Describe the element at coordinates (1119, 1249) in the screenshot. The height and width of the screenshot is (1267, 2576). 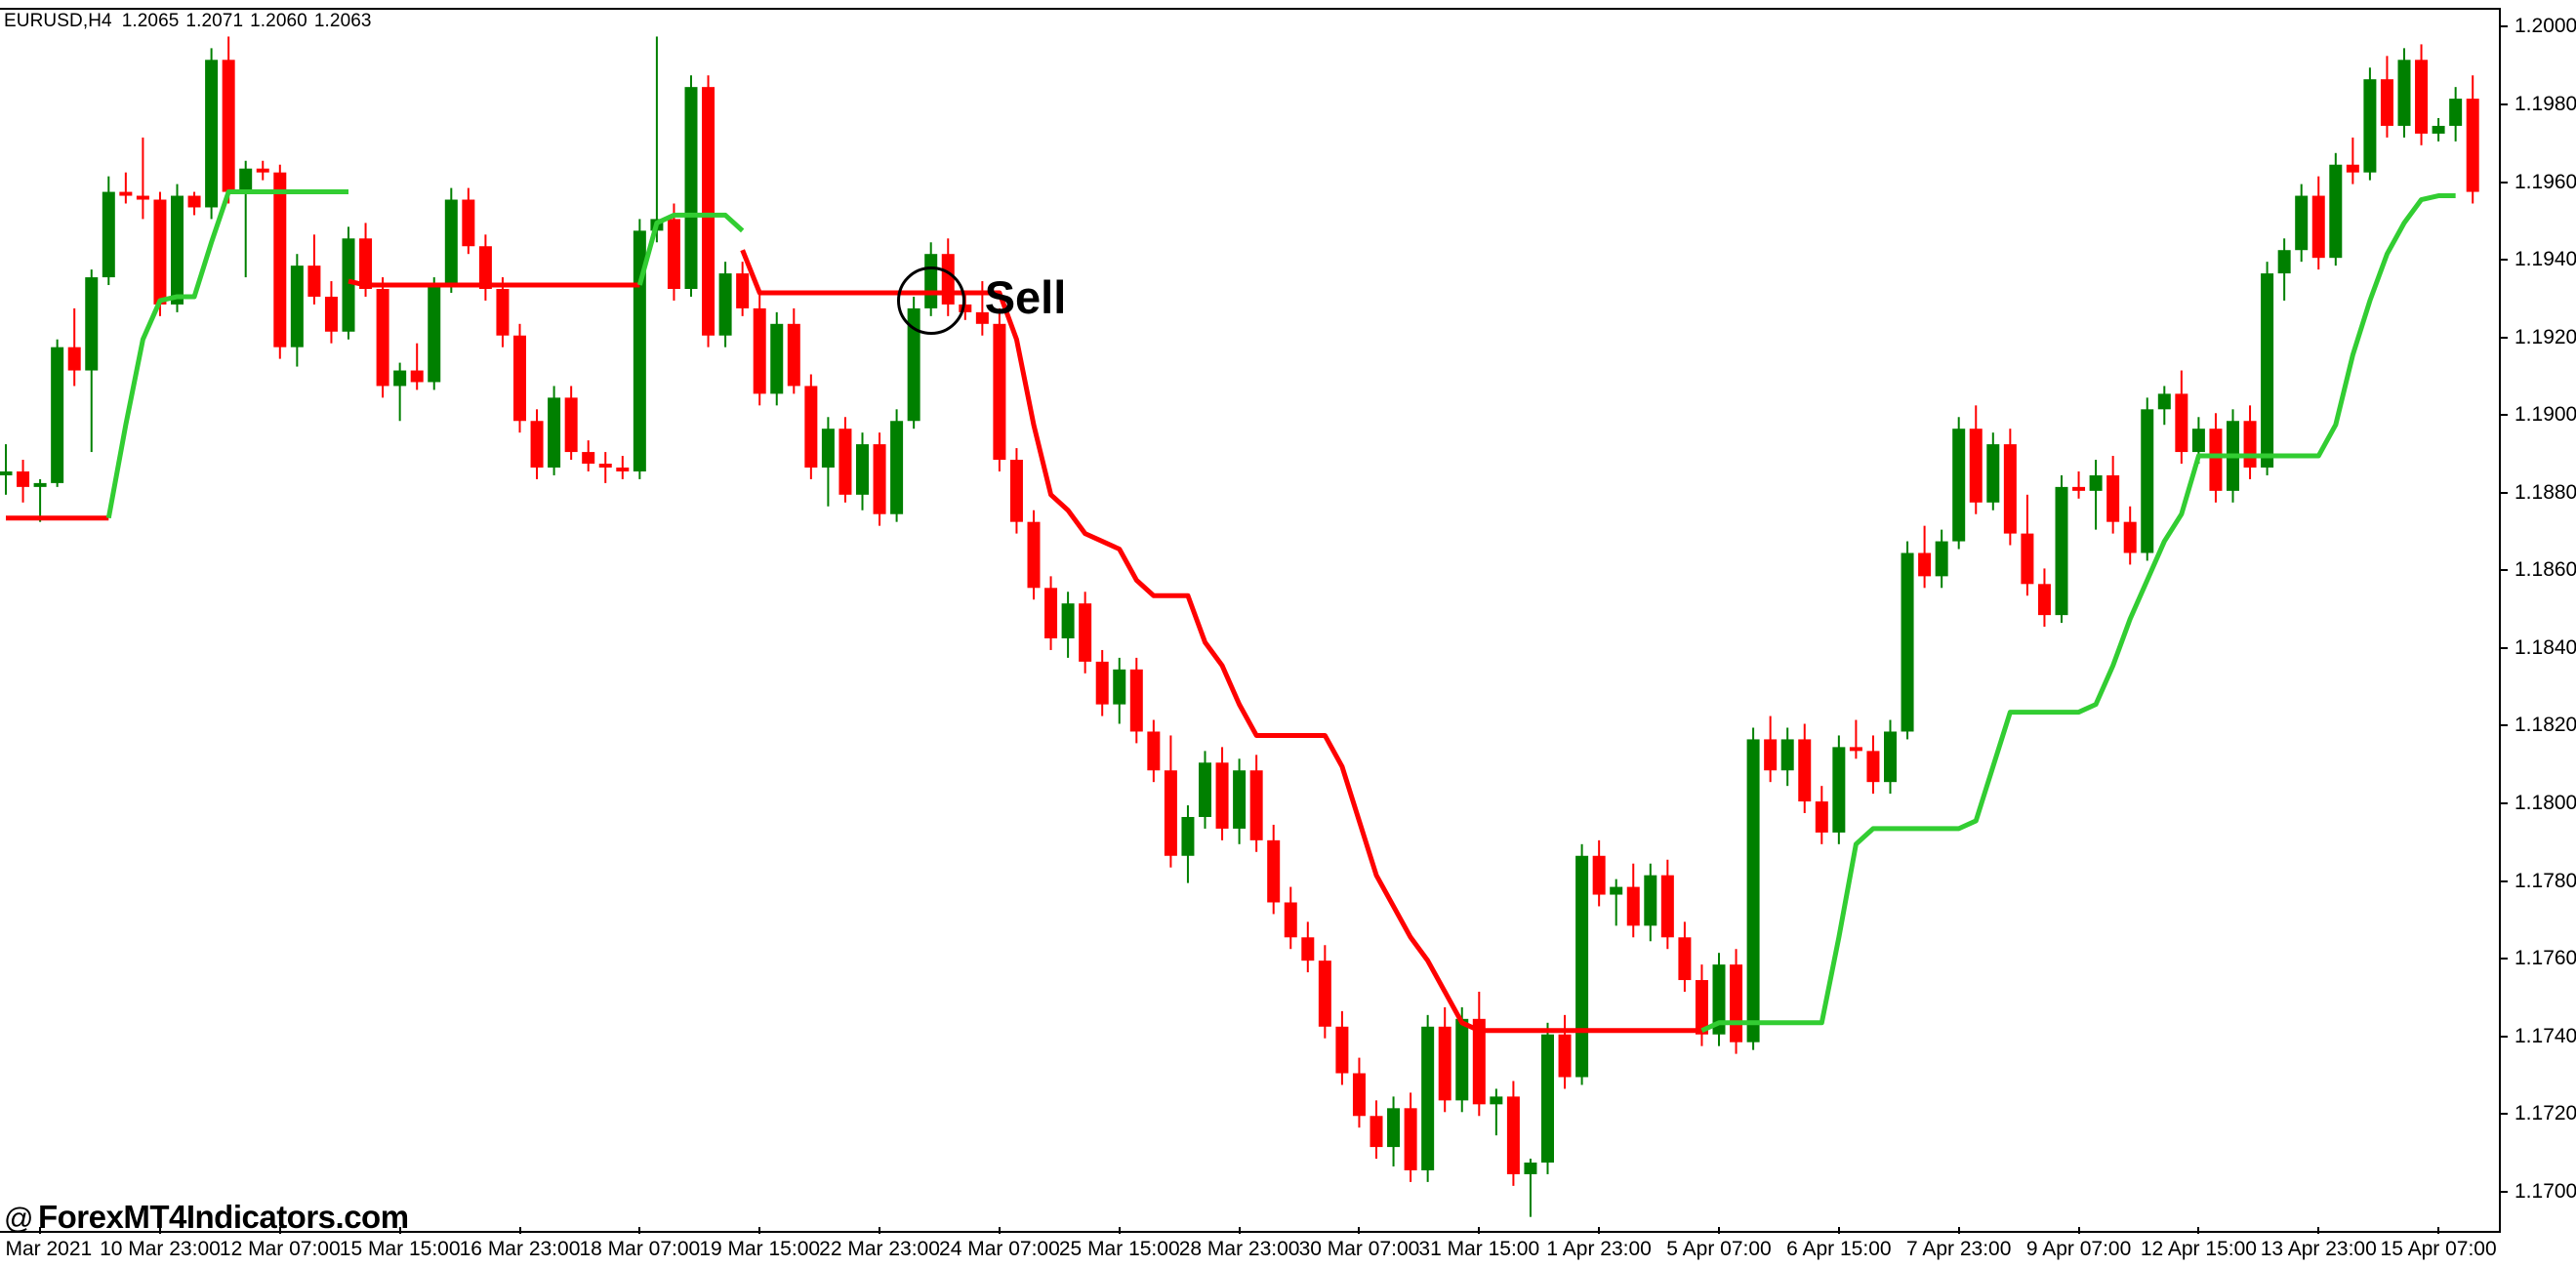
I see `time-label: 25 Mar 15:00` at that location.